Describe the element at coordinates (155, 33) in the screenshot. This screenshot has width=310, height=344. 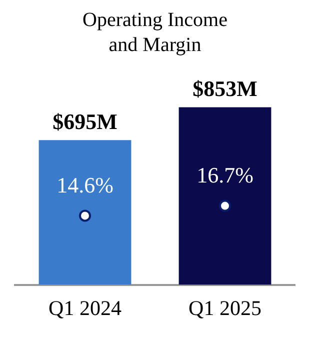
I see `chart-title: Operating Income and Margin` at that location.